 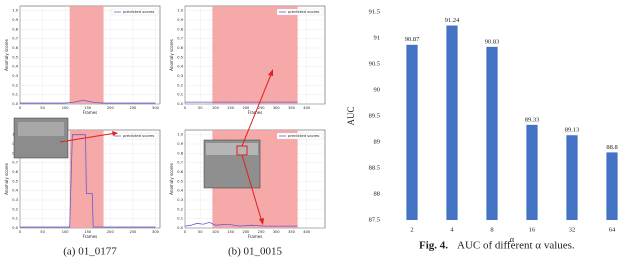 What do you see at coordinates (452, 20) in the screenshot?
I see `bar-value-label: 91.24` at bounding box center [452, 20].